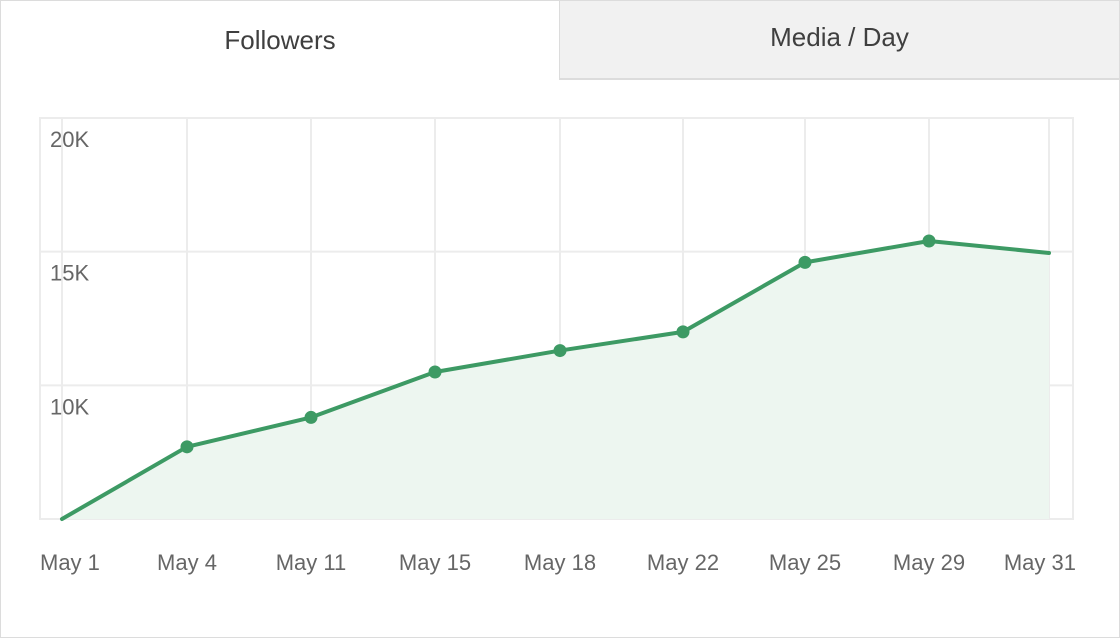 This screenshot has width=1120, height=638. What do you see at coordinates (311, 562) in the screenshot?
I see `x-tick-label: May 11` at bounding box center [311, 562].